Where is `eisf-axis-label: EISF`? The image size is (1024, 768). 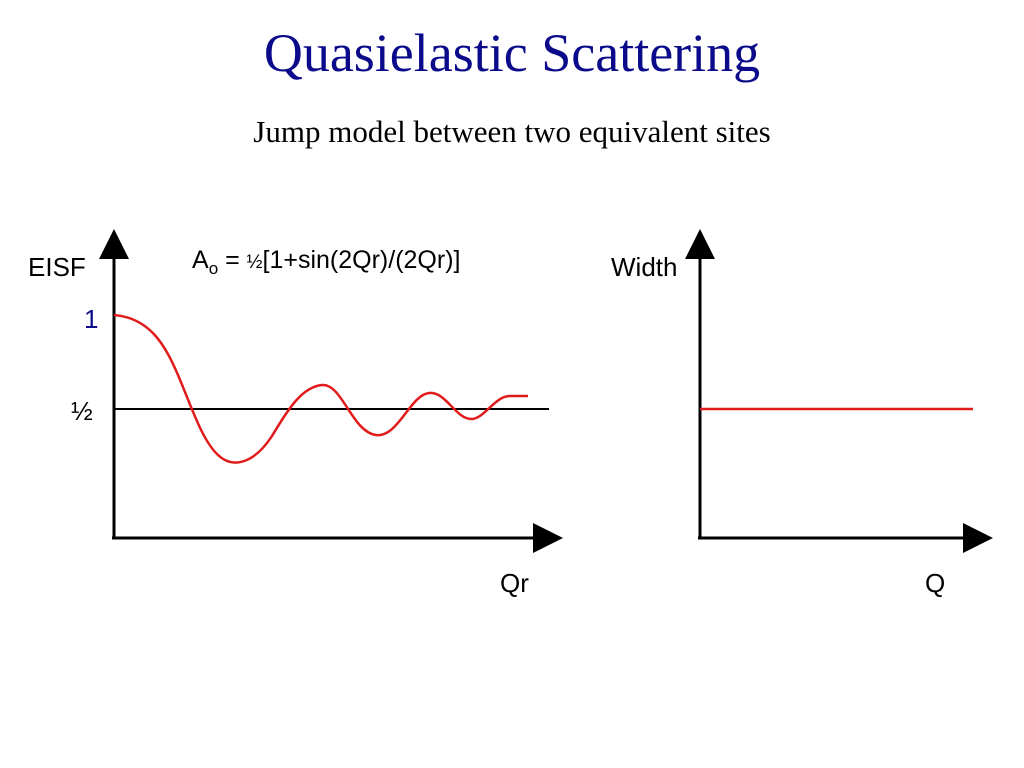 eisf-axis-label: EISF is located at coordinates (57, 267).